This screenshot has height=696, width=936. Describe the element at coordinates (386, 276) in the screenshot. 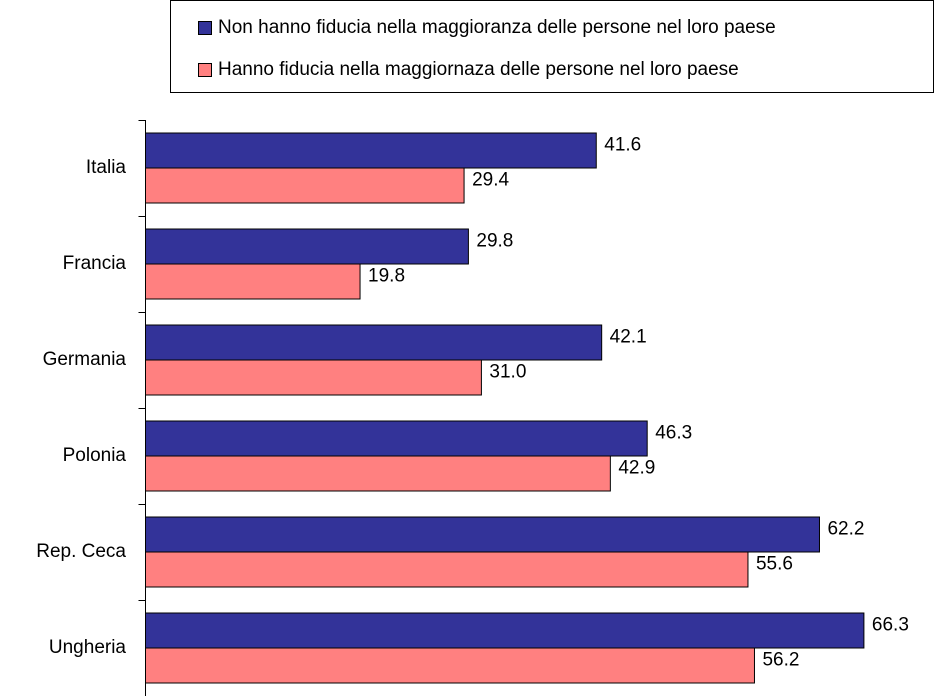

I see `value-label: 19.8` at that location.